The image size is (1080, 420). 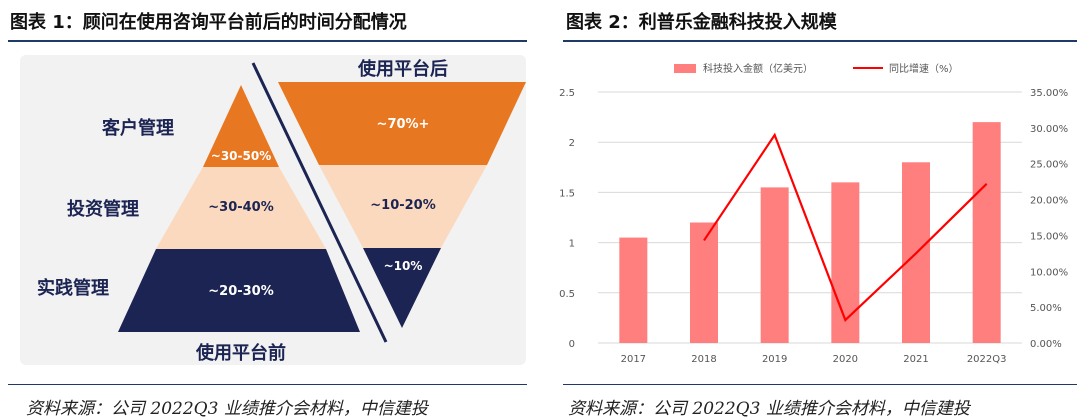 I want to click on x-tick-label: 2019, so click(x=774, y=359).